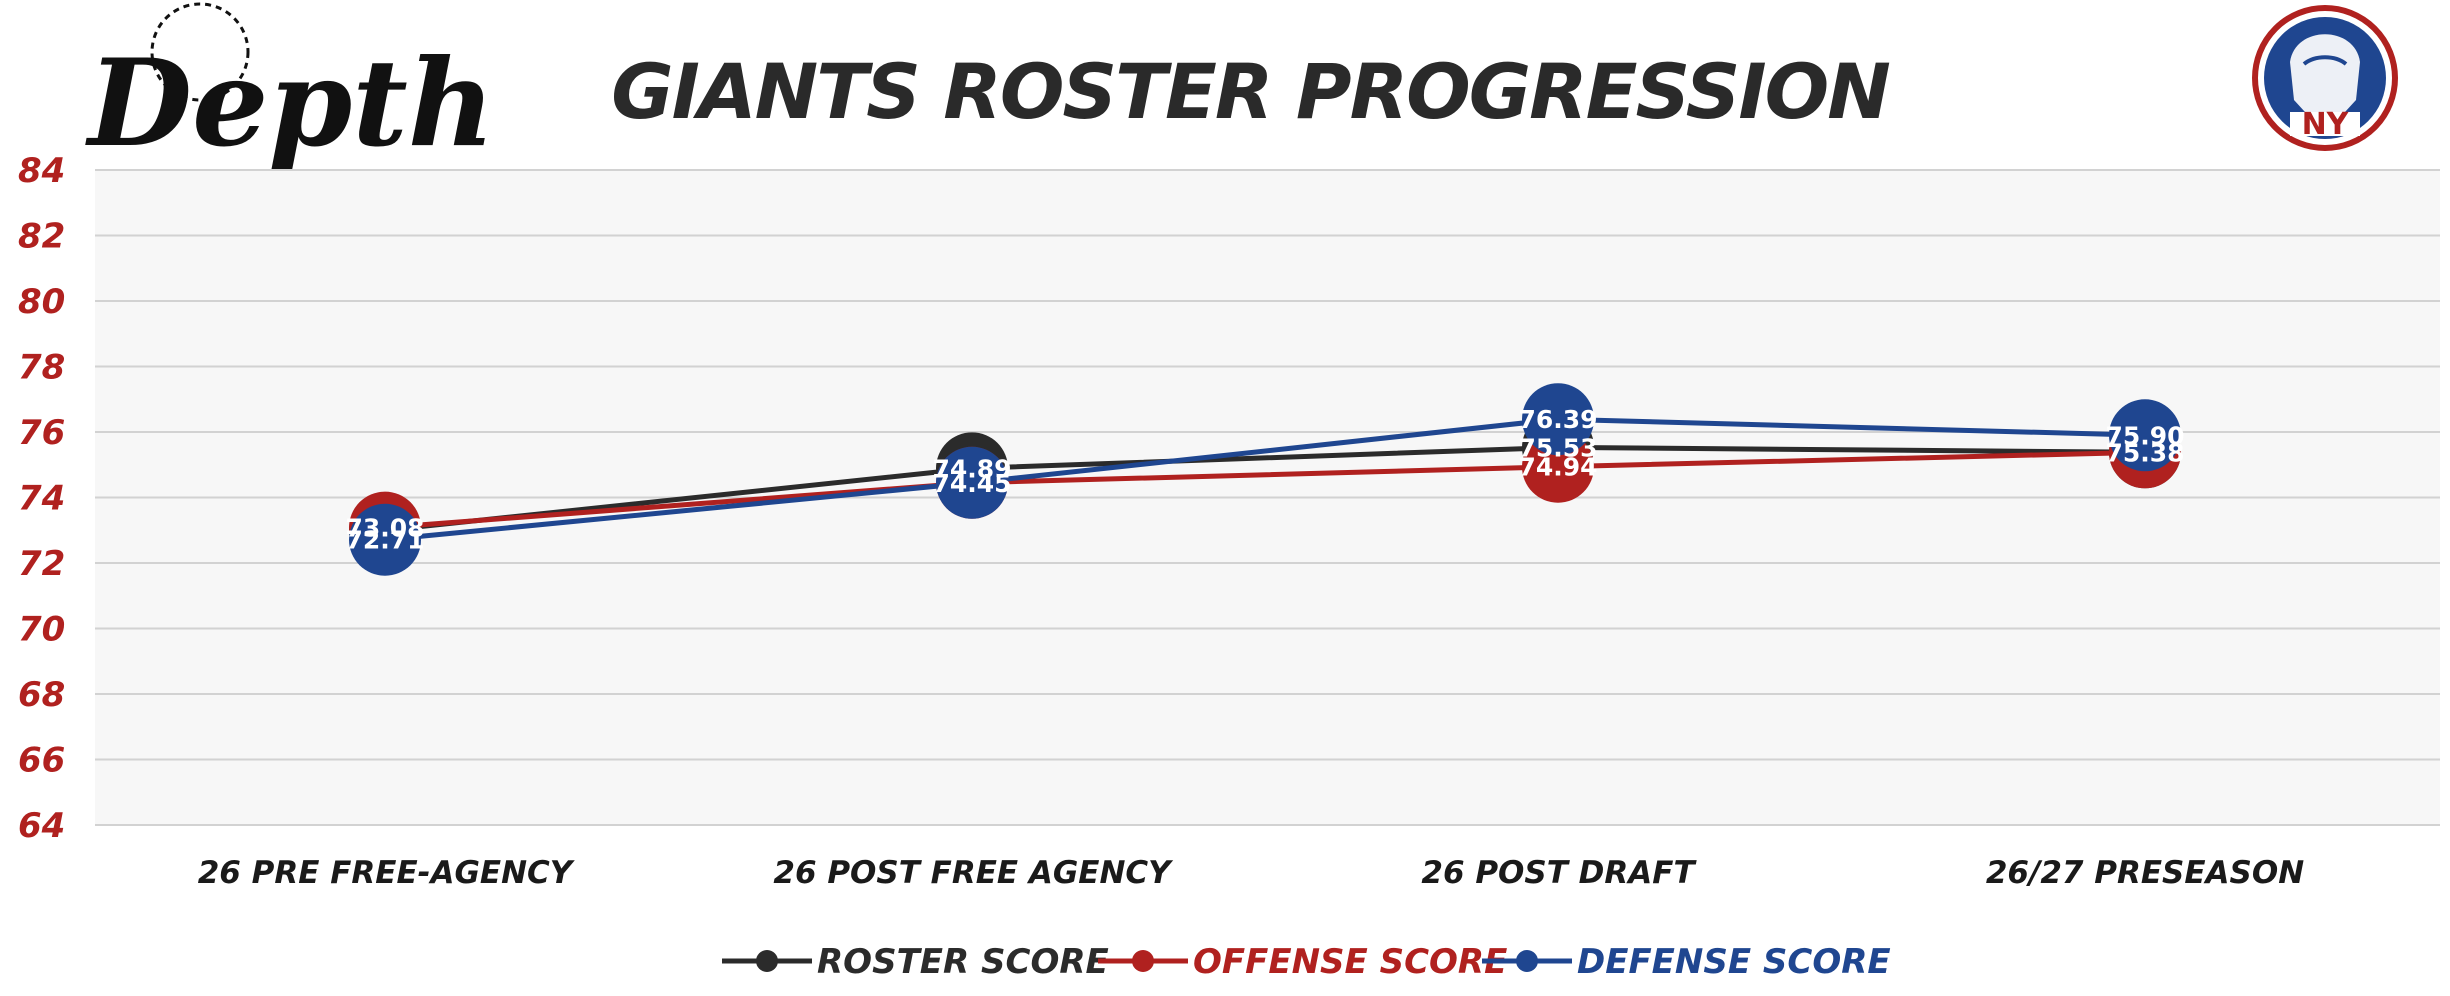 This screenshot has height=996, width=2450. What do you see at coordinates (963, 962) in the screenshot?
I see `legend-label: ROSTER SCORE` at bounding box center [963, 962].